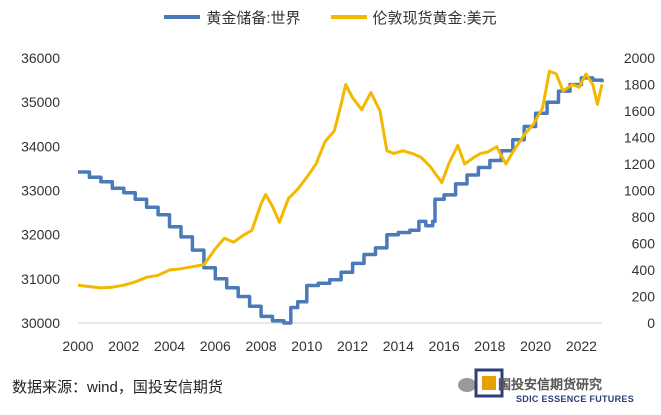 The image size is (661, 415). What do you see at coordinates (260, 346) in the screenshot?
I see `x-tick-label: 2008` at bounding box center [260, 346].